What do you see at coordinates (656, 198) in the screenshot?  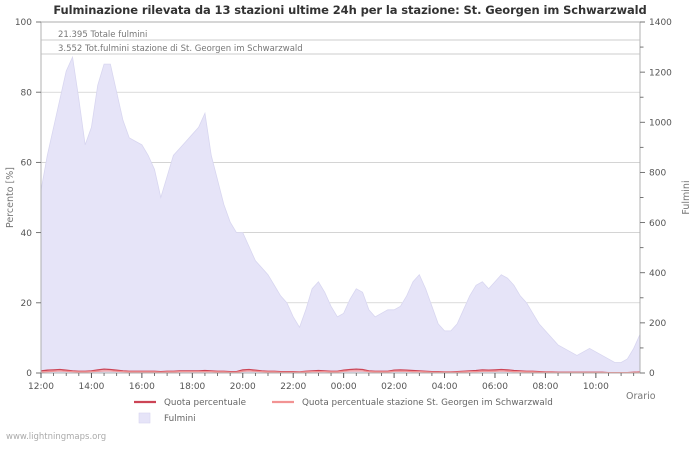 I see `y-axis-right: 0 200 400 600 800 1000 1200 1400` at bounding box center [656, 198].